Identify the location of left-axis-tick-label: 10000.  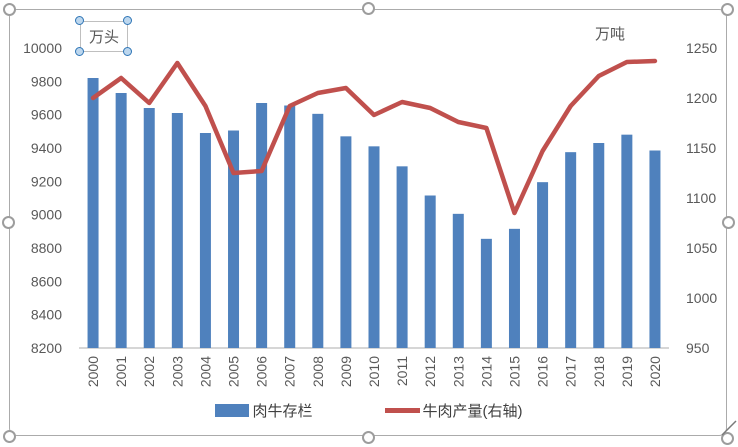
(42, 48).